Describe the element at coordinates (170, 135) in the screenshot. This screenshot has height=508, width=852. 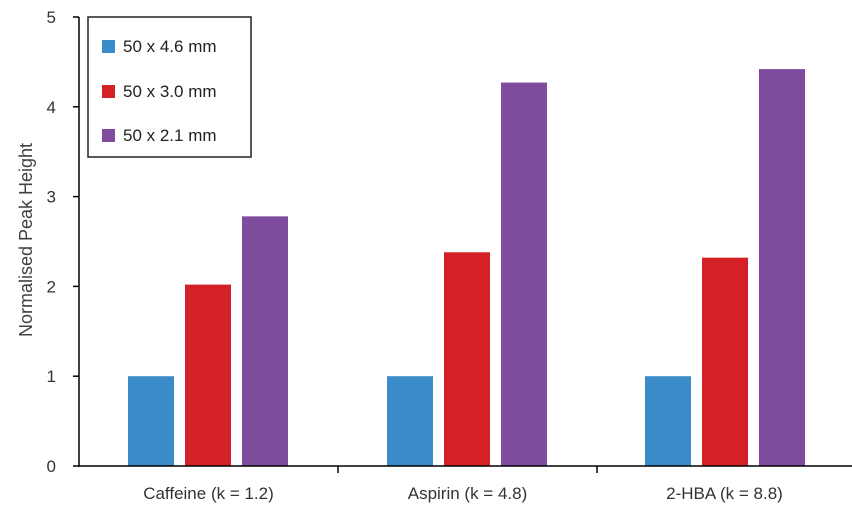
I see `legend-label-3: 50 x 2.1 mm` at that location.